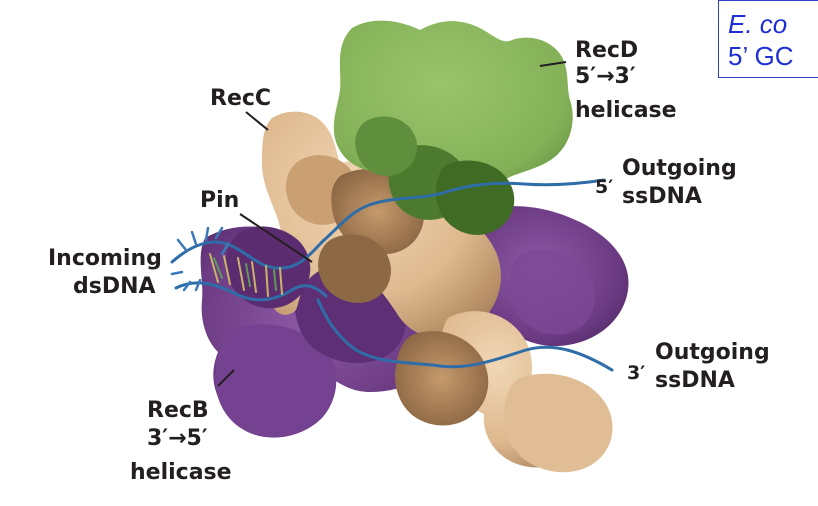  Describe the element at coordinates (177, 438) in the screenshot. I see `label-recb-direction: 3′→5′` at that location.